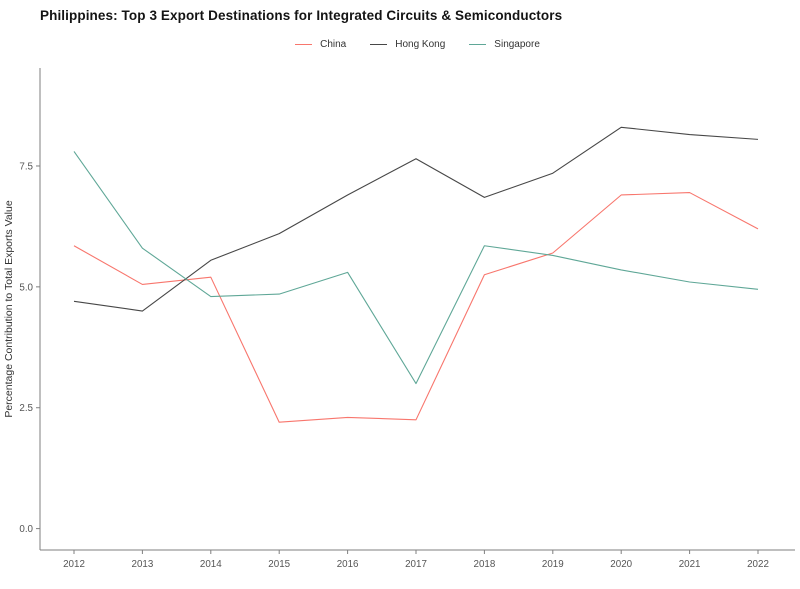 This screenshot has height=589, width=800. I want to click on x-tick-label: 2015, so click(279, 564).